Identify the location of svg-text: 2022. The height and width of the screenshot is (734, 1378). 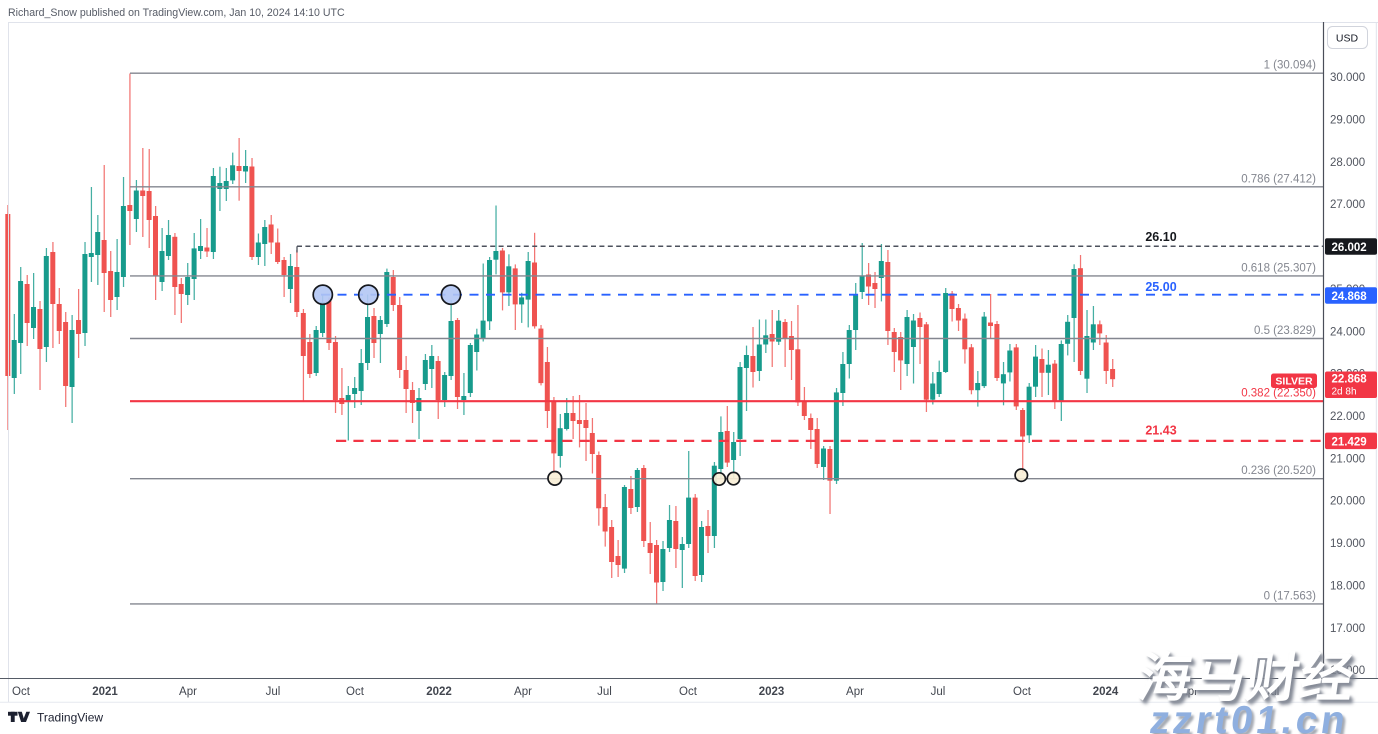
(439, 692).